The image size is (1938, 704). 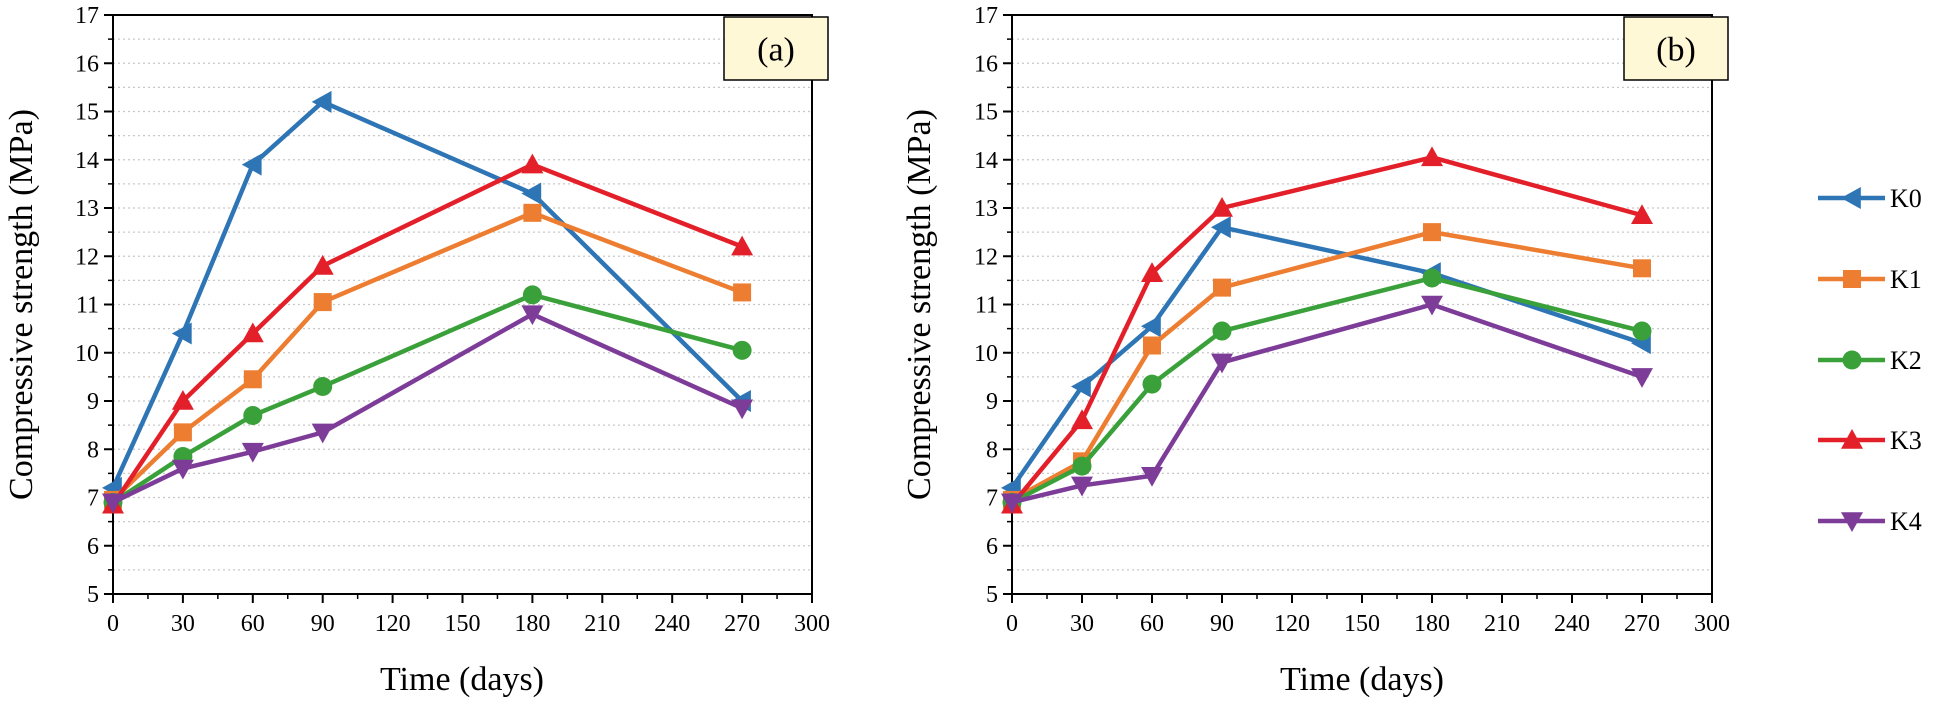 I want to click on series-k2, so click(x=1327, y=390).